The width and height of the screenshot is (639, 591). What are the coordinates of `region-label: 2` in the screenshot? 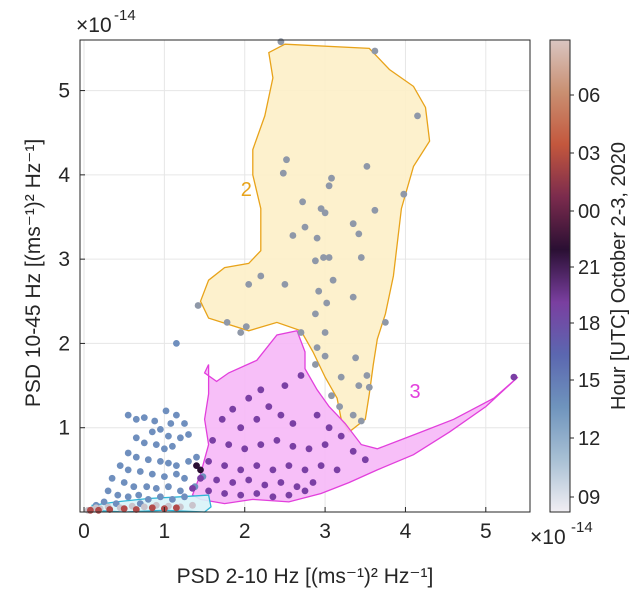 It's located at (246, 190).